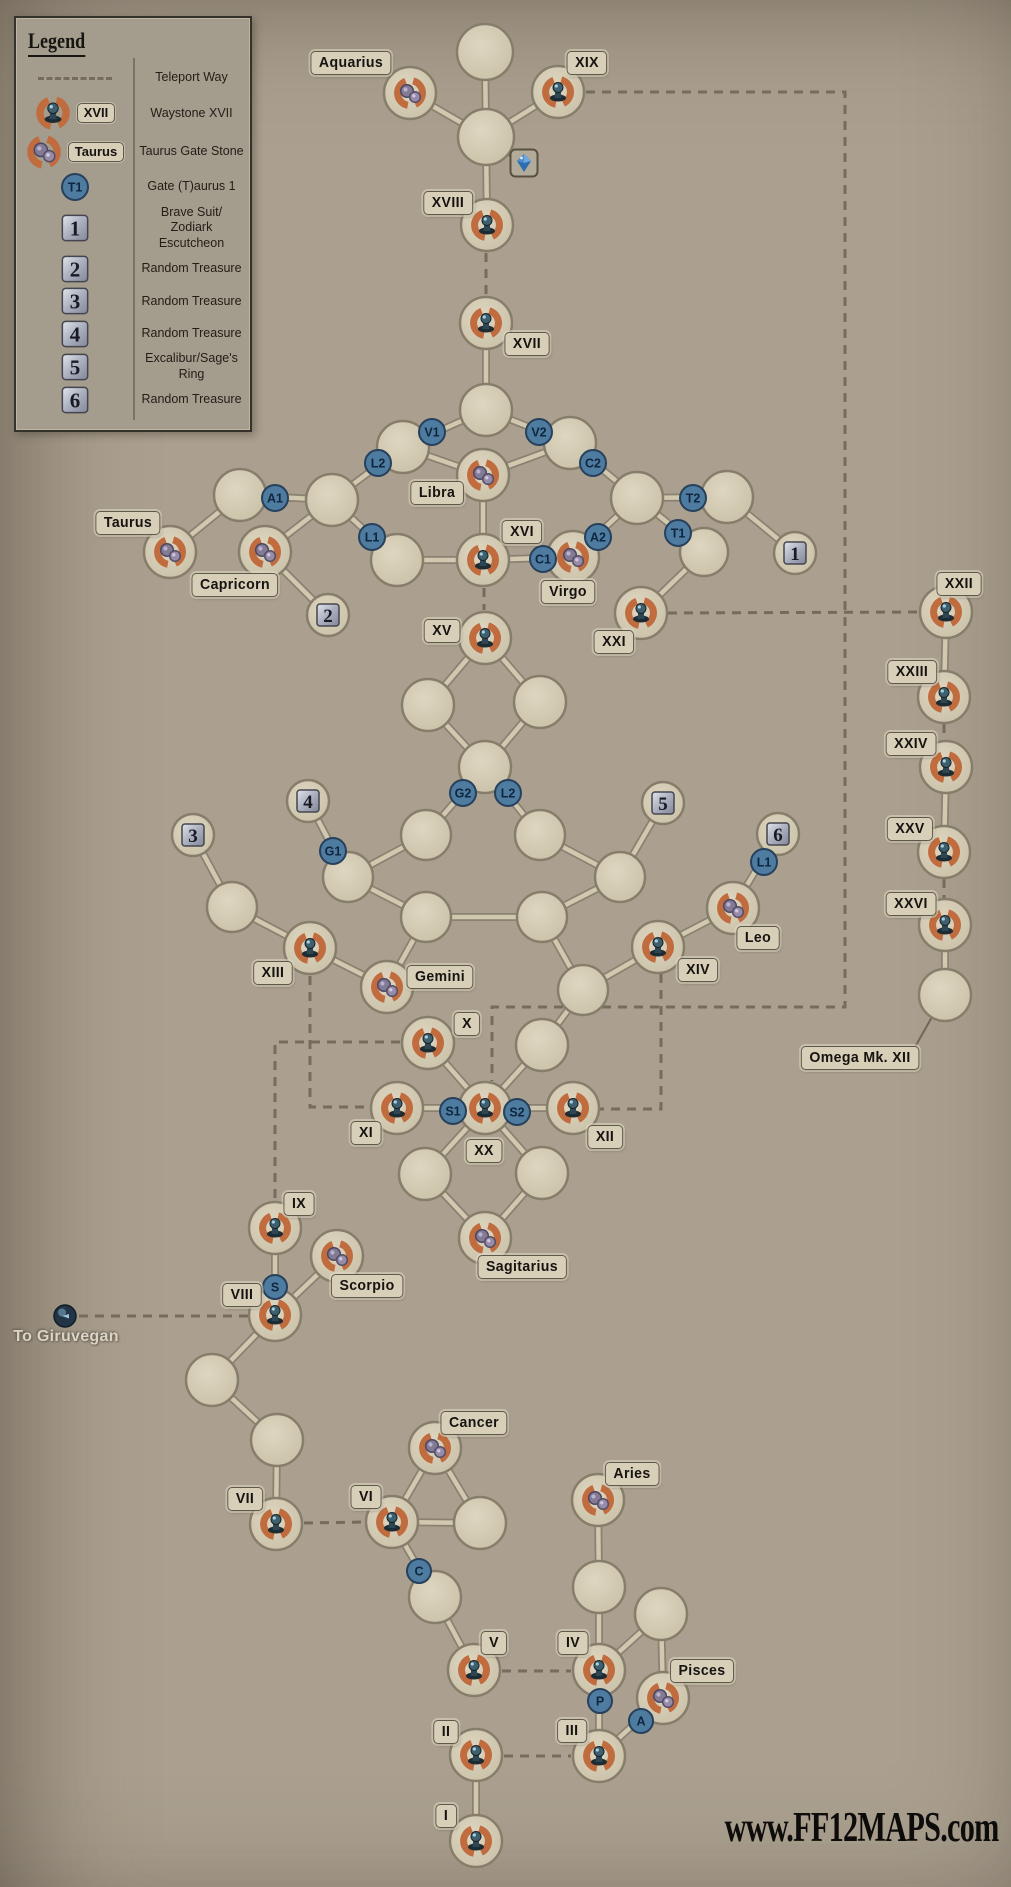 Image resolution: width=1011 pixels, height=1887 pixels. I want to click on waystone-VI, so click(392, 1522).